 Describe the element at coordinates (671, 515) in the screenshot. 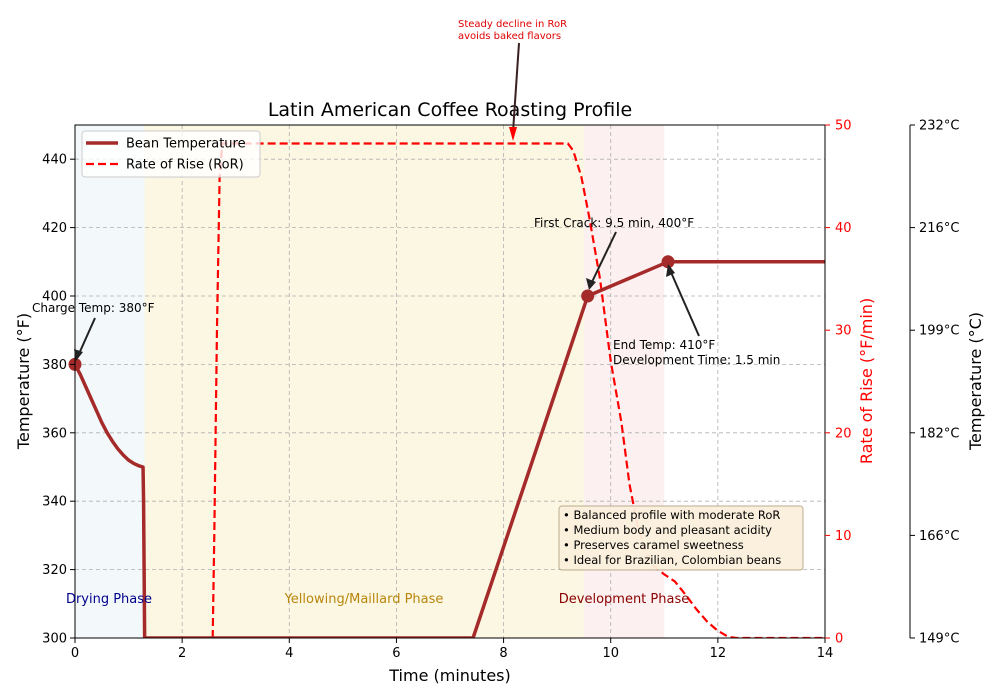

I see `note-1: • Balanced profile with moderate RoR` at that location.